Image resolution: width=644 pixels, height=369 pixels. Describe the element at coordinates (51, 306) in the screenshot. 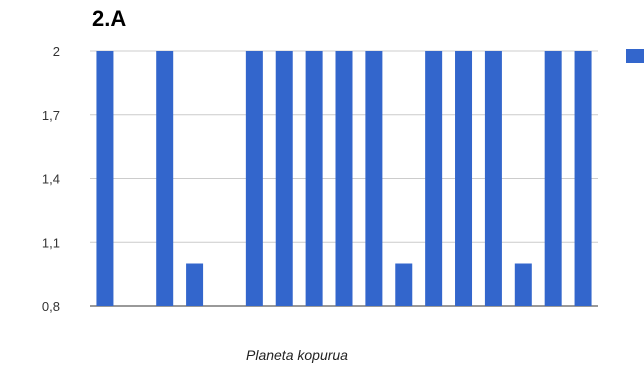

I see `y-tick-label: 0,8` at that location.